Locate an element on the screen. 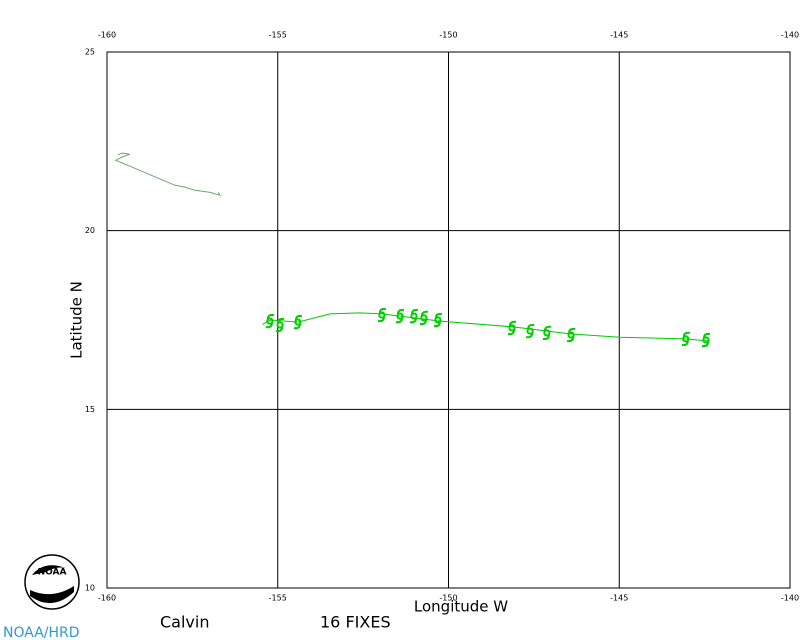 The width and height of the screenshot is (800, 640). x-tick-label: -145 is located at coordinates (619, 598).